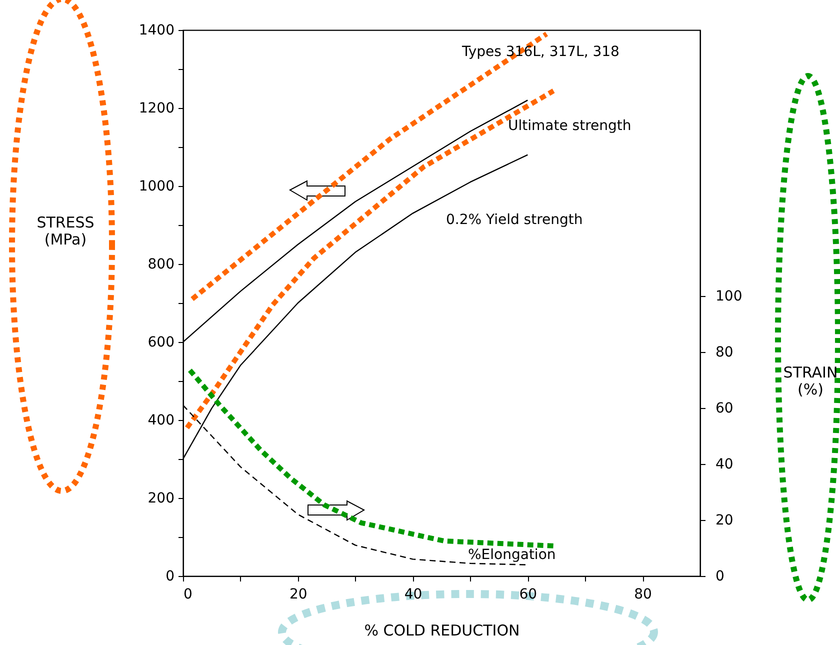 Image resolution: width=840 pixels, height=645 pixels. What do you see at coordinates (512, 555) in the screenshot?
I see `annotation: %Elongation` at bounding box center [512, 555].